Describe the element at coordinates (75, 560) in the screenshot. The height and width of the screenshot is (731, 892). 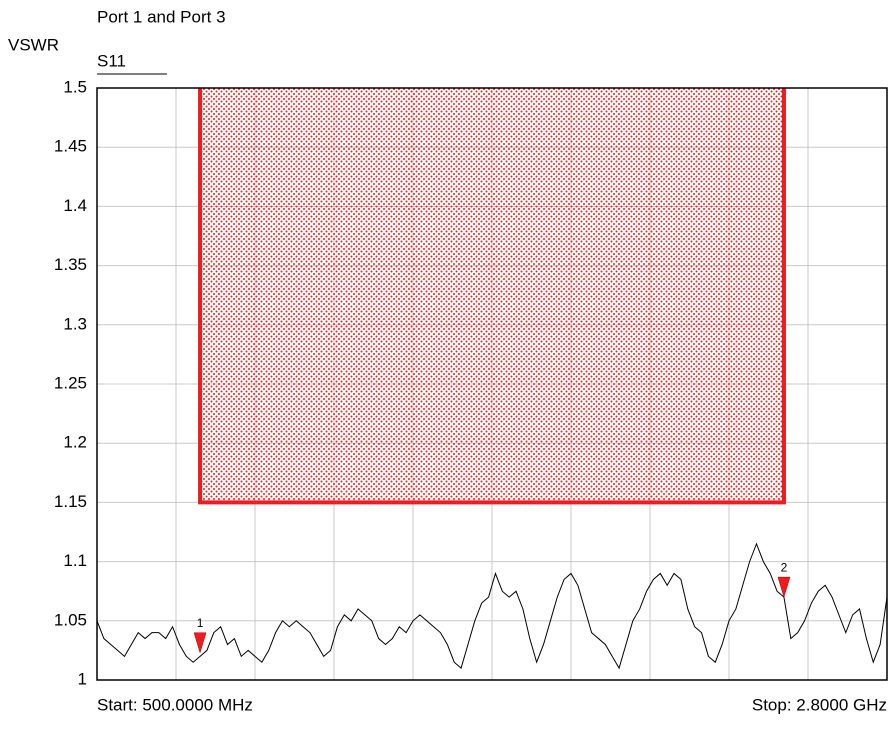
I see `y-tick-label: 1.1` at that location.